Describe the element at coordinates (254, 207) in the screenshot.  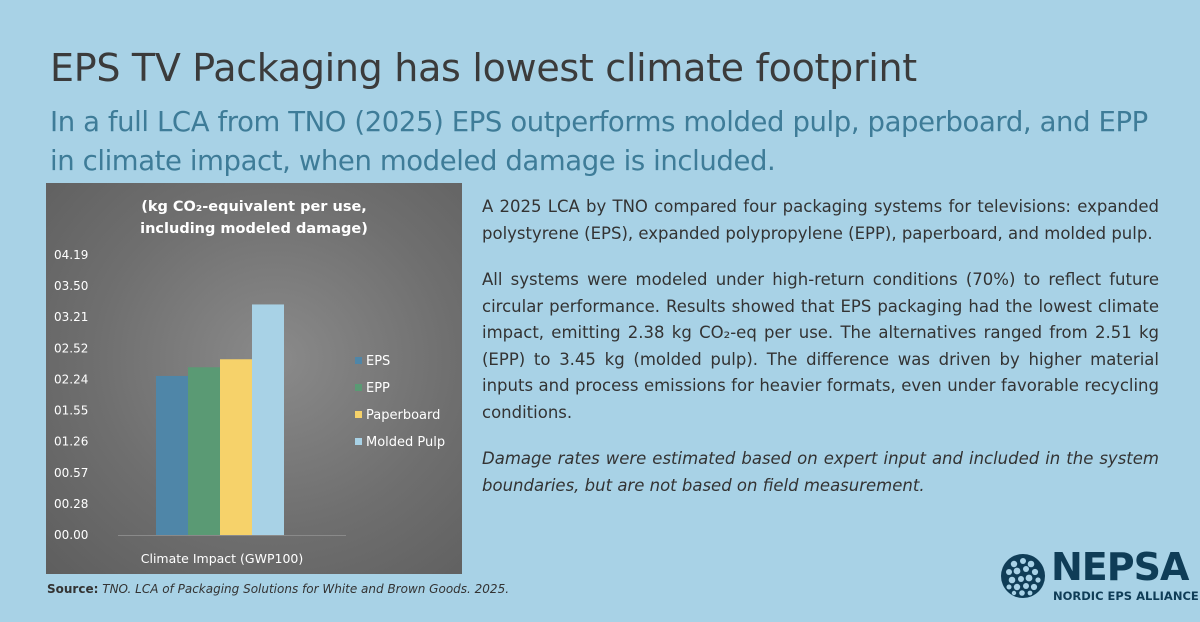
I see `chart-title-line: (kg CO₂-equivalent per use,` at that location.